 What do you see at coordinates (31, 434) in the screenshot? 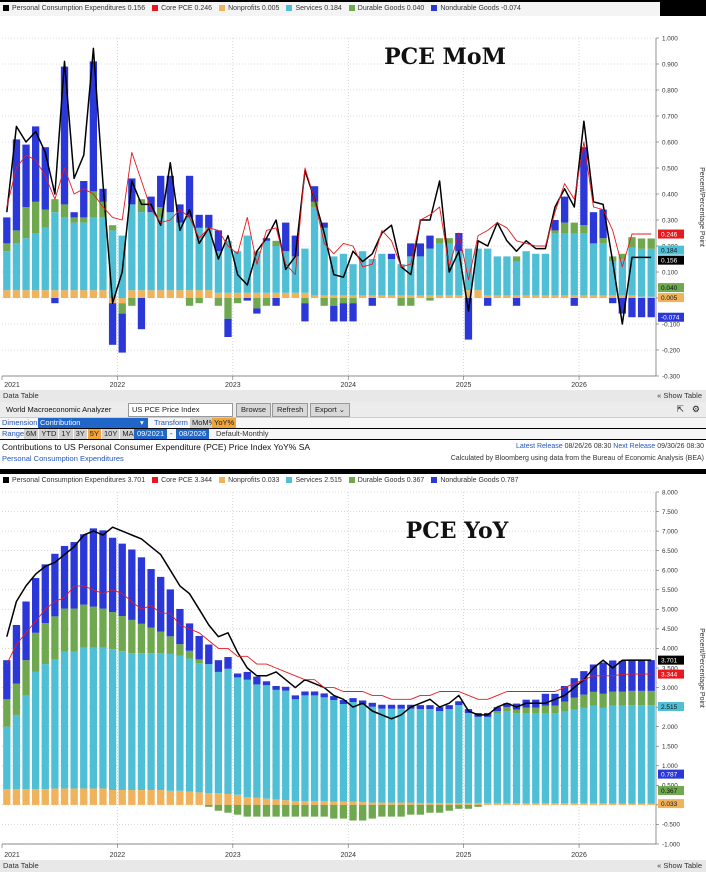
I see `range-button-6m: 6M` at bounding box center [31, 434].